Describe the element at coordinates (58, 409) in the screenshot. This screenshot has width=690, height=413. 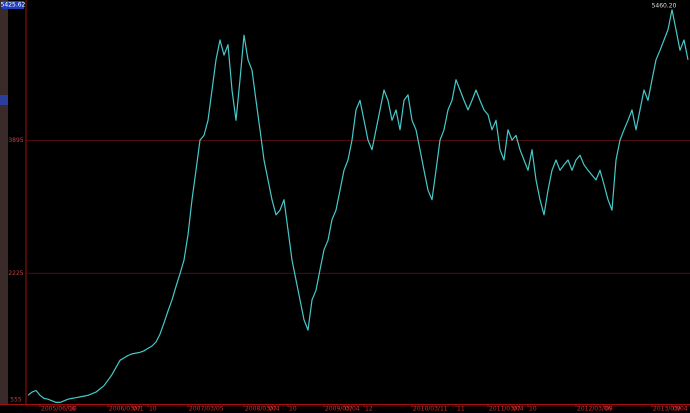
I see `x-tick-label: 2005/06/06` at that location.